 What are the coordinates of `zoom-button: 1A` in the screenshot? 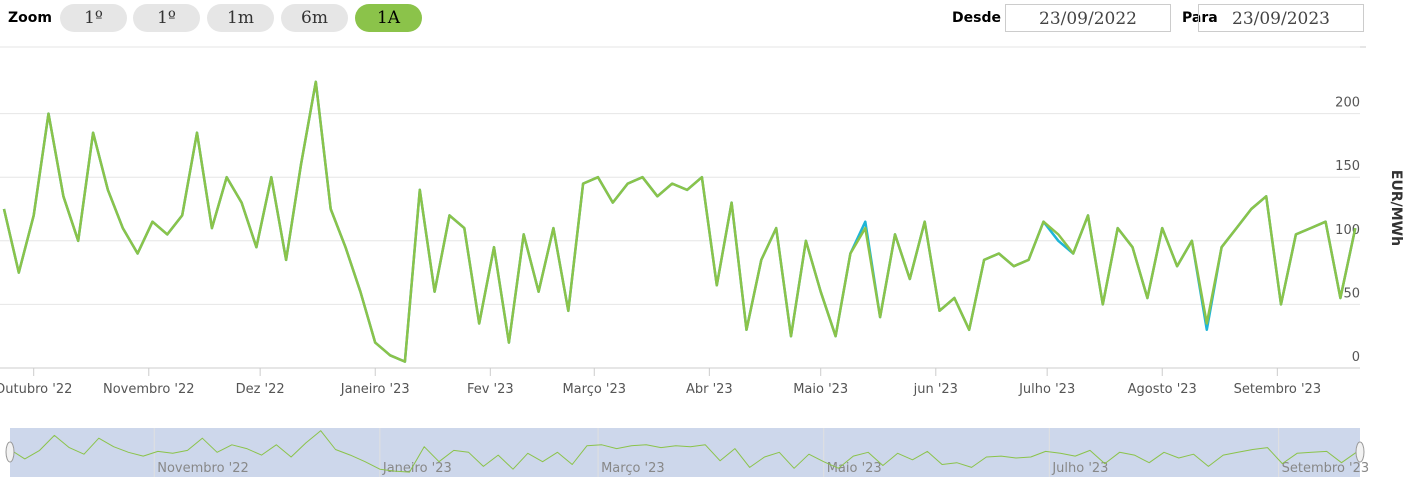 It's located at (388, 18).